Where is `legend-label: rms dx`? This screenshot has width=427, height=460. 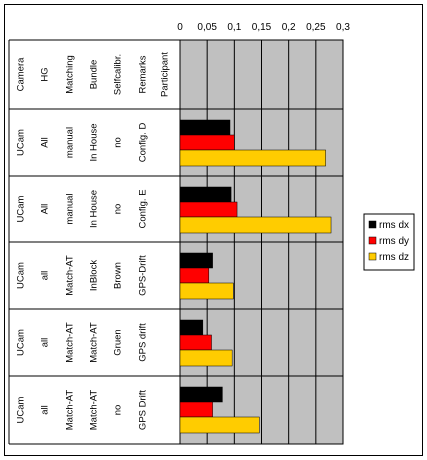
legend-label: rms dx is located at coordinates (394, 225).